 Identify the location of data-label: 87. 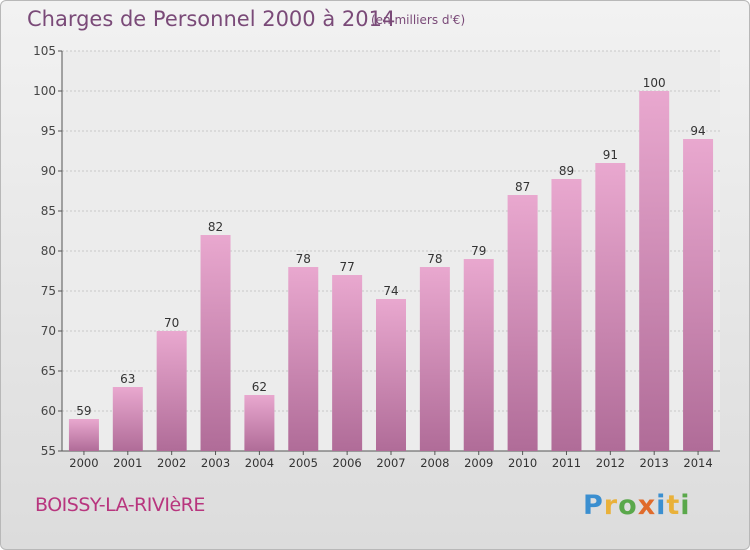
(522, 187).